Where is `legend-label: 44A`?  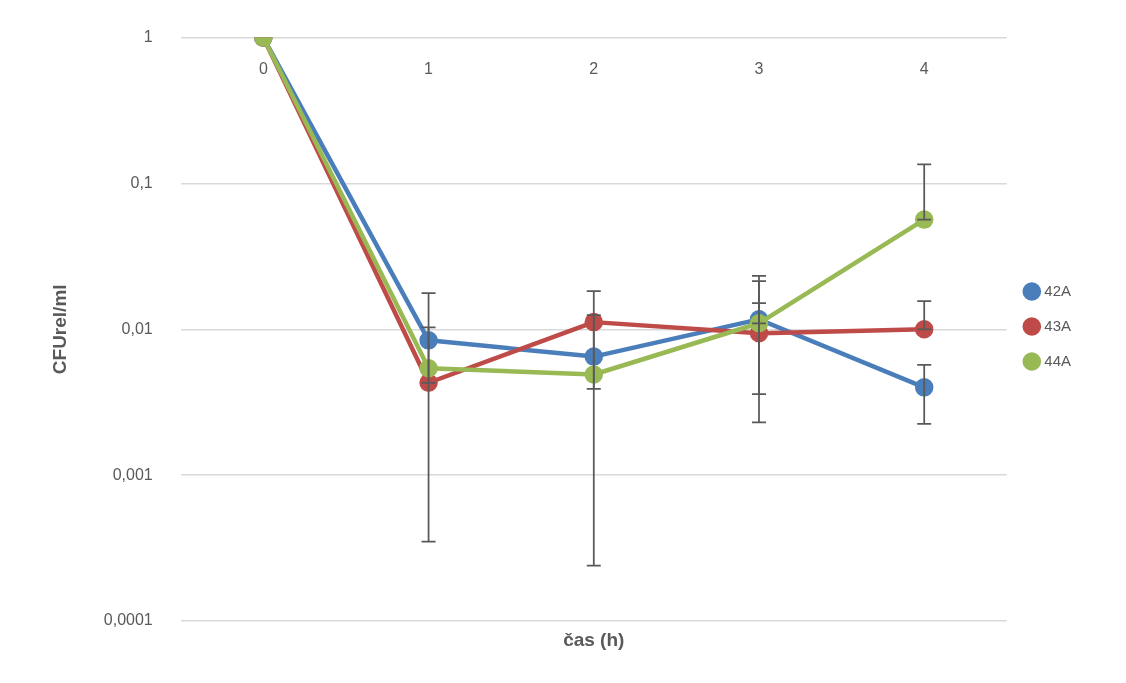 legend-label: 44A is located at coordinates (1058, 360).